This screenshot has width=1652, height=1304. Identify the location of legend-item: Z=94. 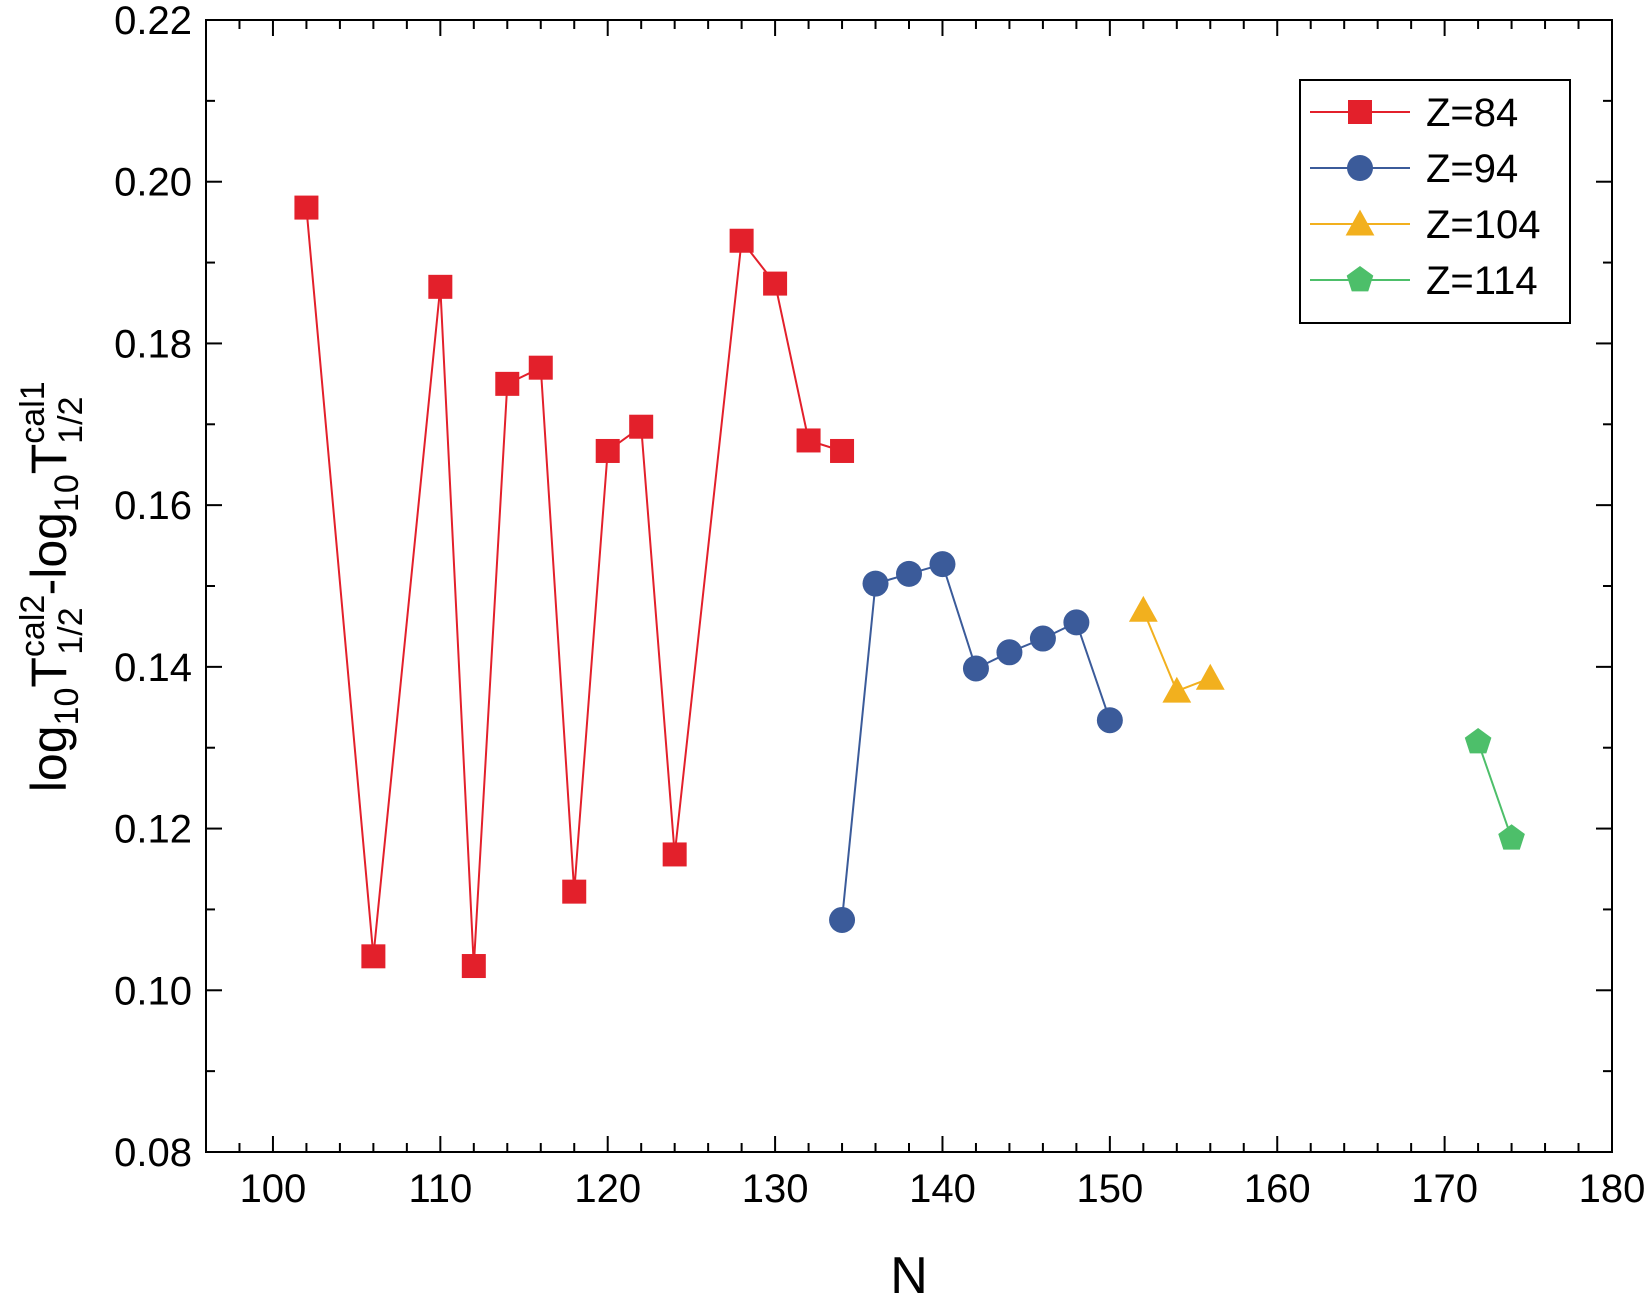
(1414, 169).